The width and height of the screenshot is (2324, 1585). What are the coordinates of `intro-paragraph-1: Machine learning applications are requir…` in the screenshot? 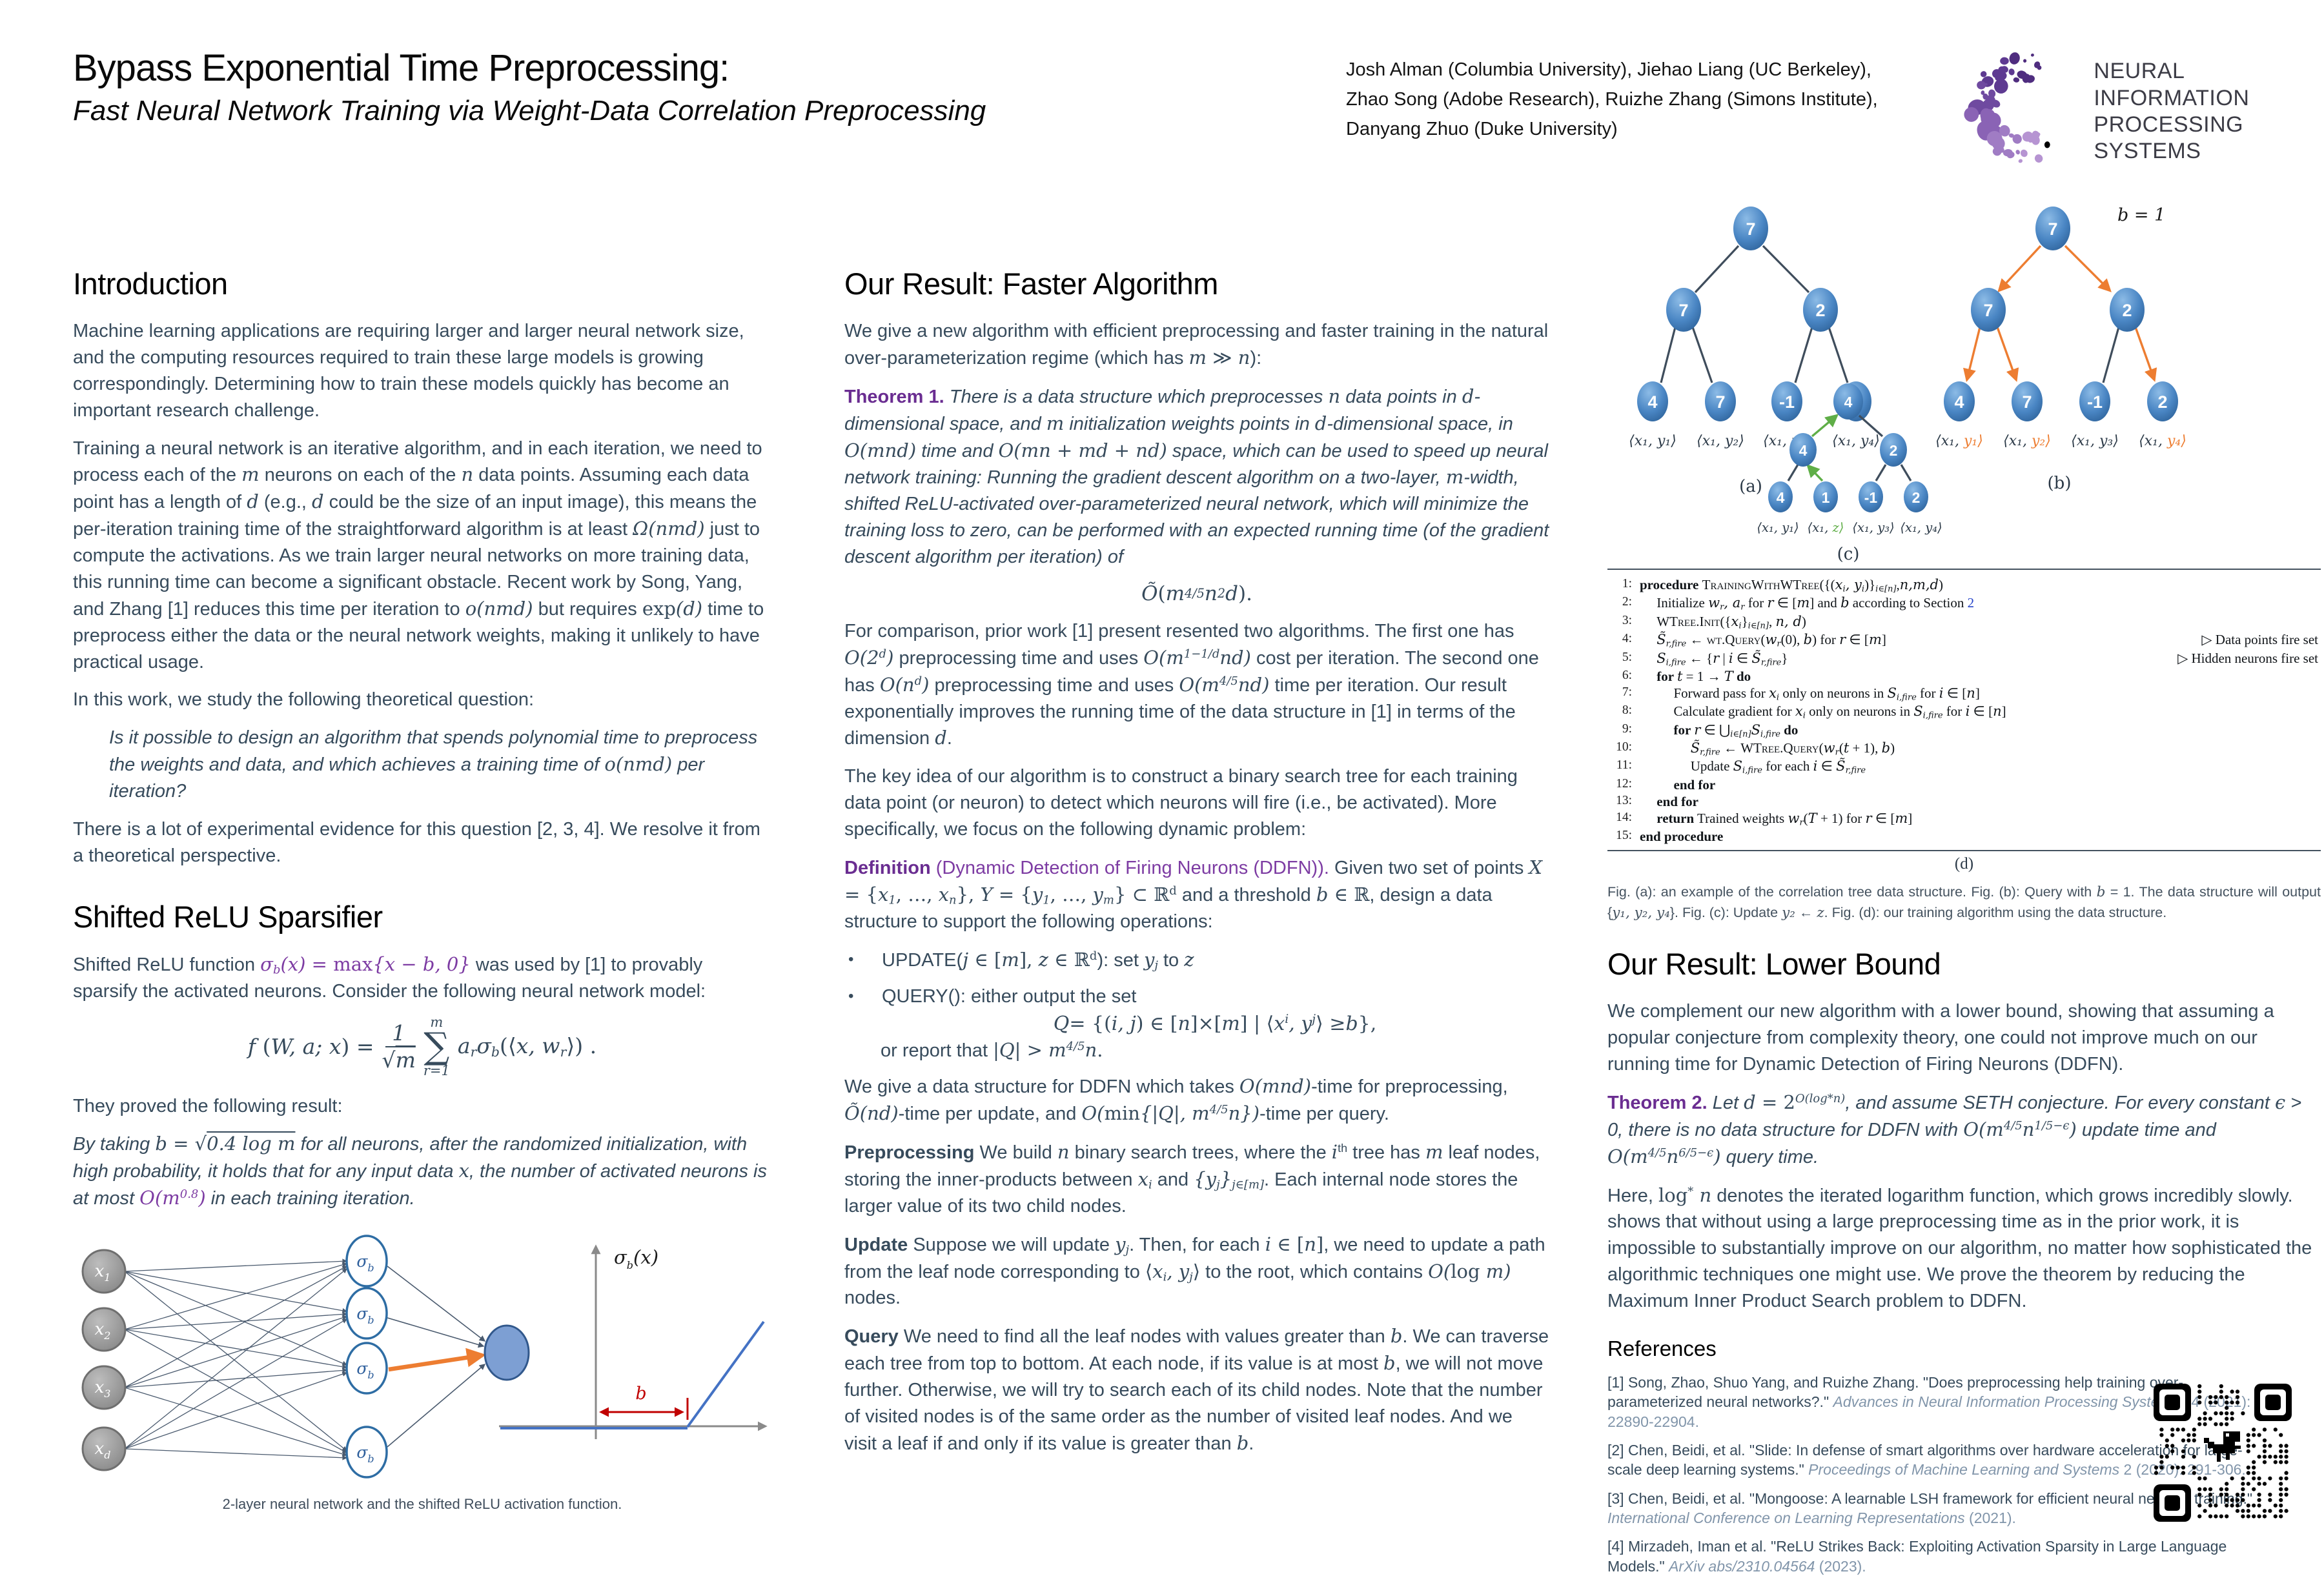 It's located at (408, 371).